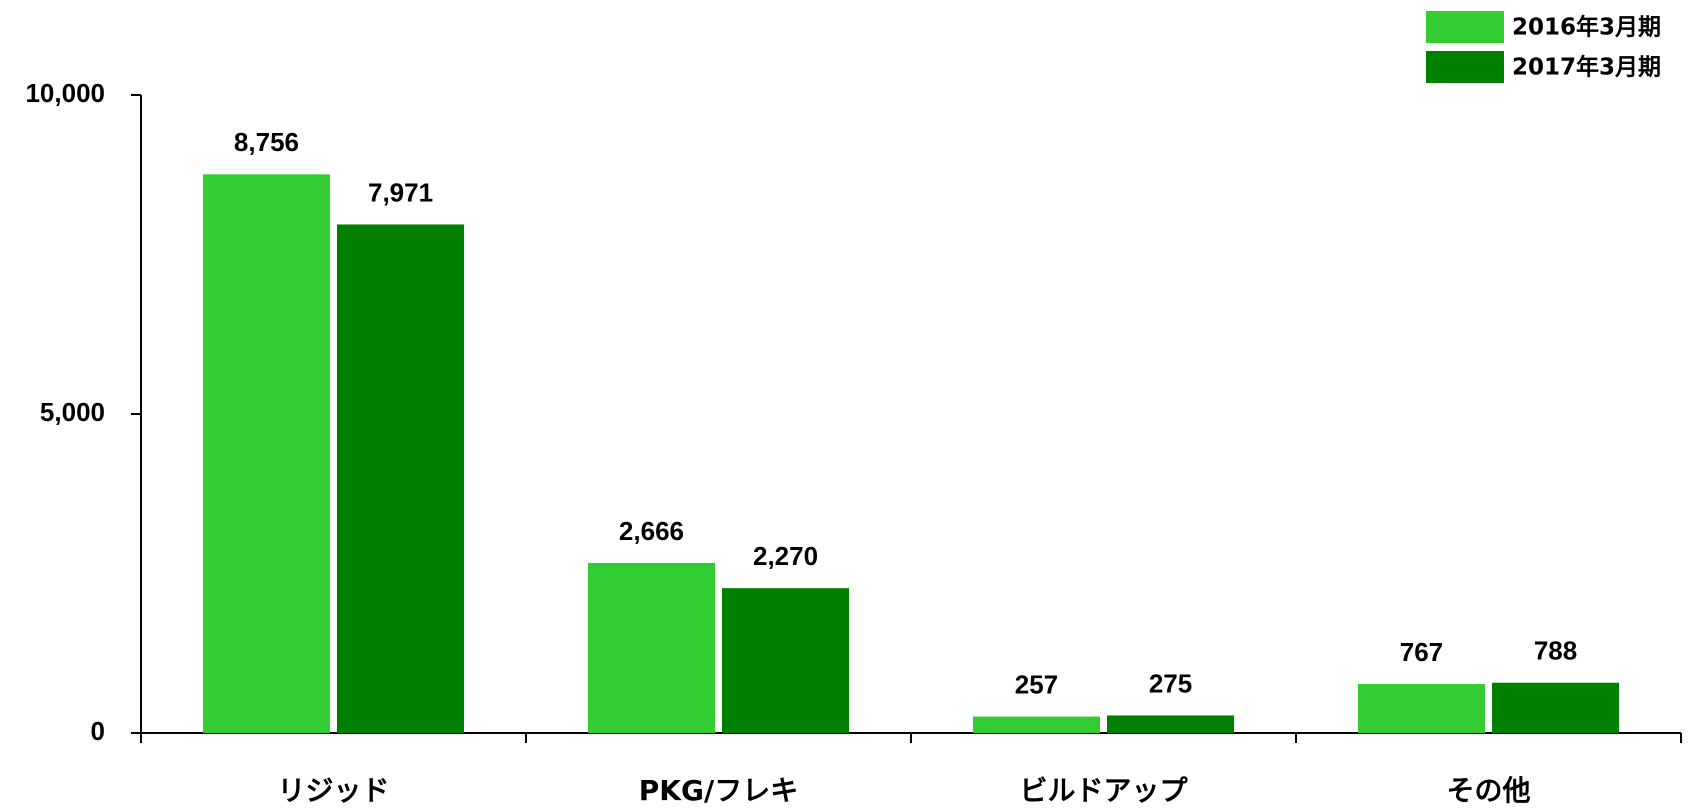 Image resolution: width=1696 pixels, height=808 pixels. What do you see at coordinates (1421, 652) in the screenshot?
I see `value-label: 767` at bounding box center [1421, 652].